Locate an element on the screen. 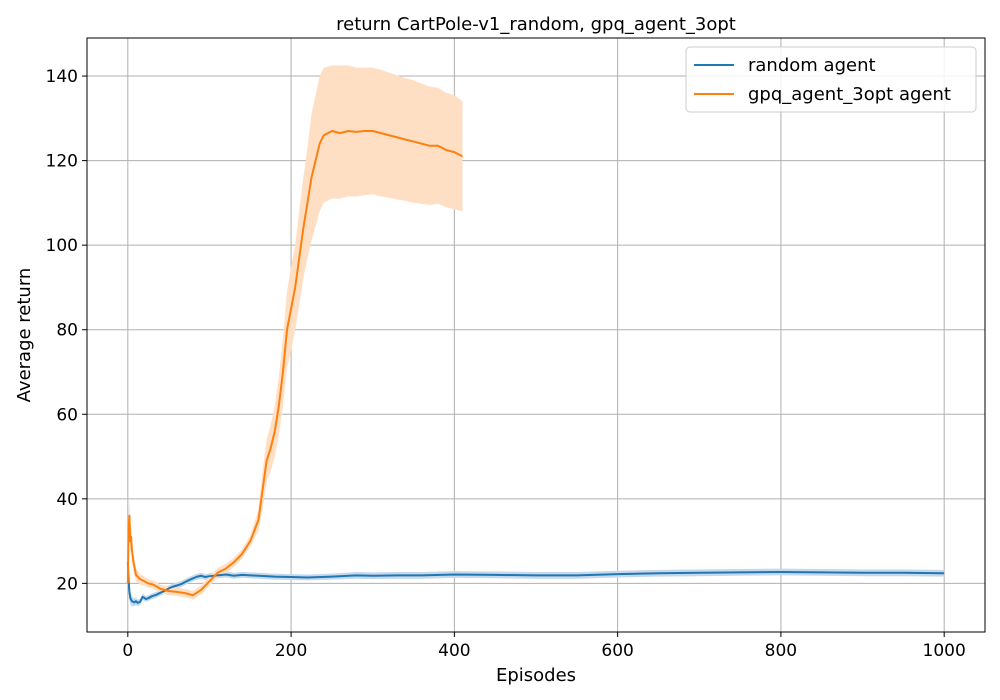 The height and width of the screenshot is (700, 1000). y-tick-label: 80 is located at coordinates (67, 331).